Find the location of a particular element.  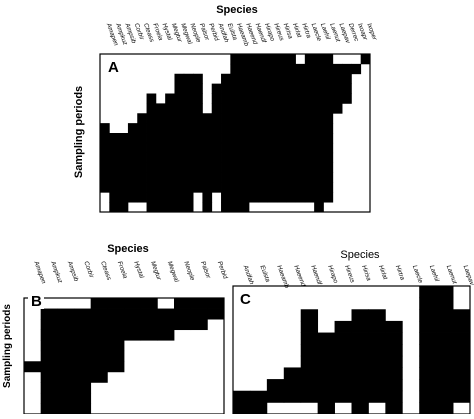

panel-title: Species is located at coordinates (128, 249).